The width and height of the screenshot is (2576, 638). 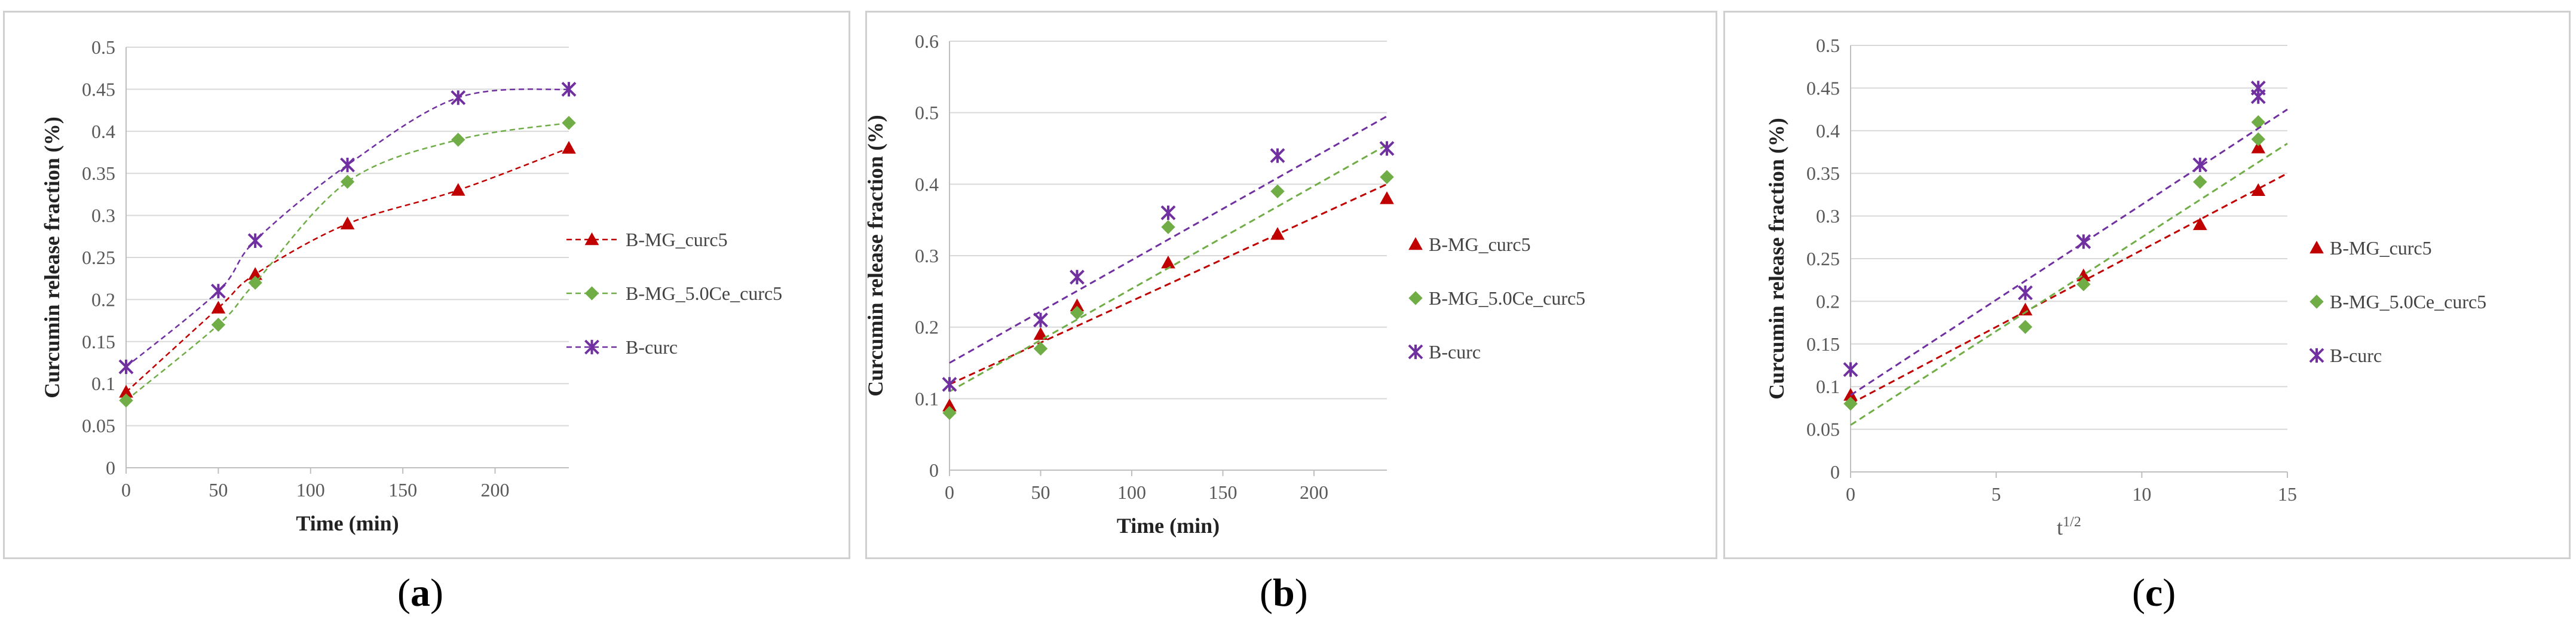 I want to click on chart-a-y-tick-label: 0.05, so click(x=99, y=426).